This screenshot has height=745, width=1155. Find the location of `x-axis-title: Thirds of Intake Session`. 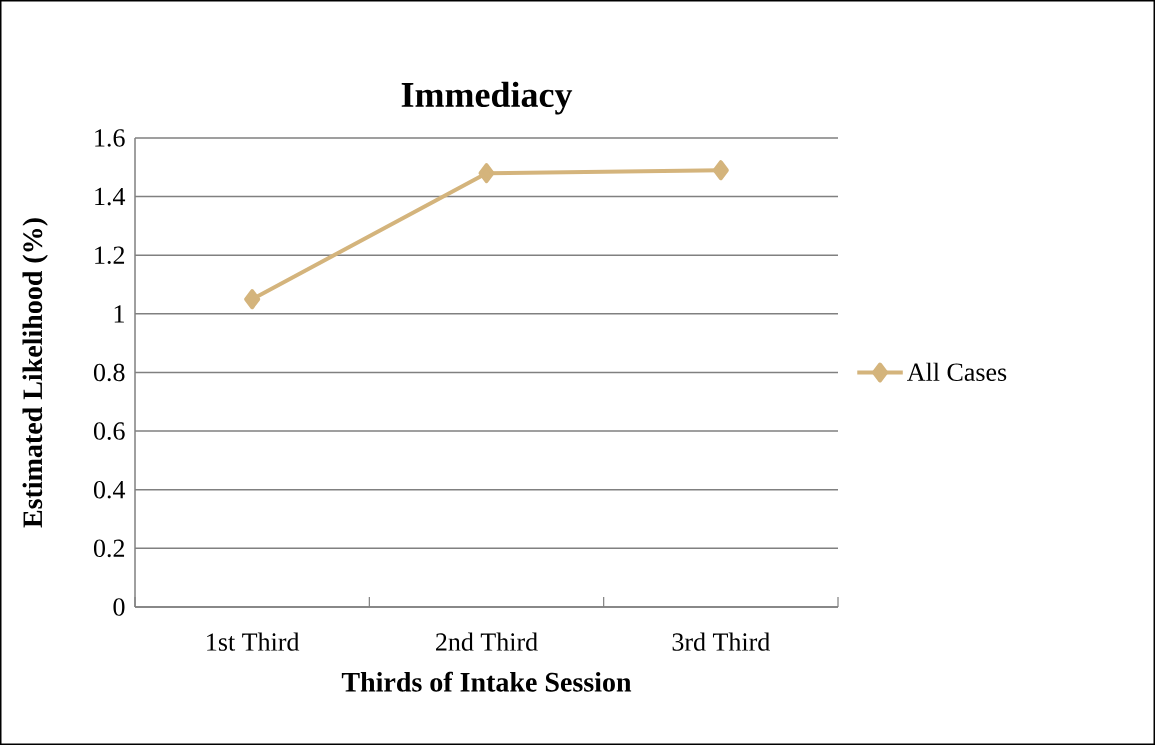

x-axis-title: Thirds of Intake Session is located at coordinates (486, 681).